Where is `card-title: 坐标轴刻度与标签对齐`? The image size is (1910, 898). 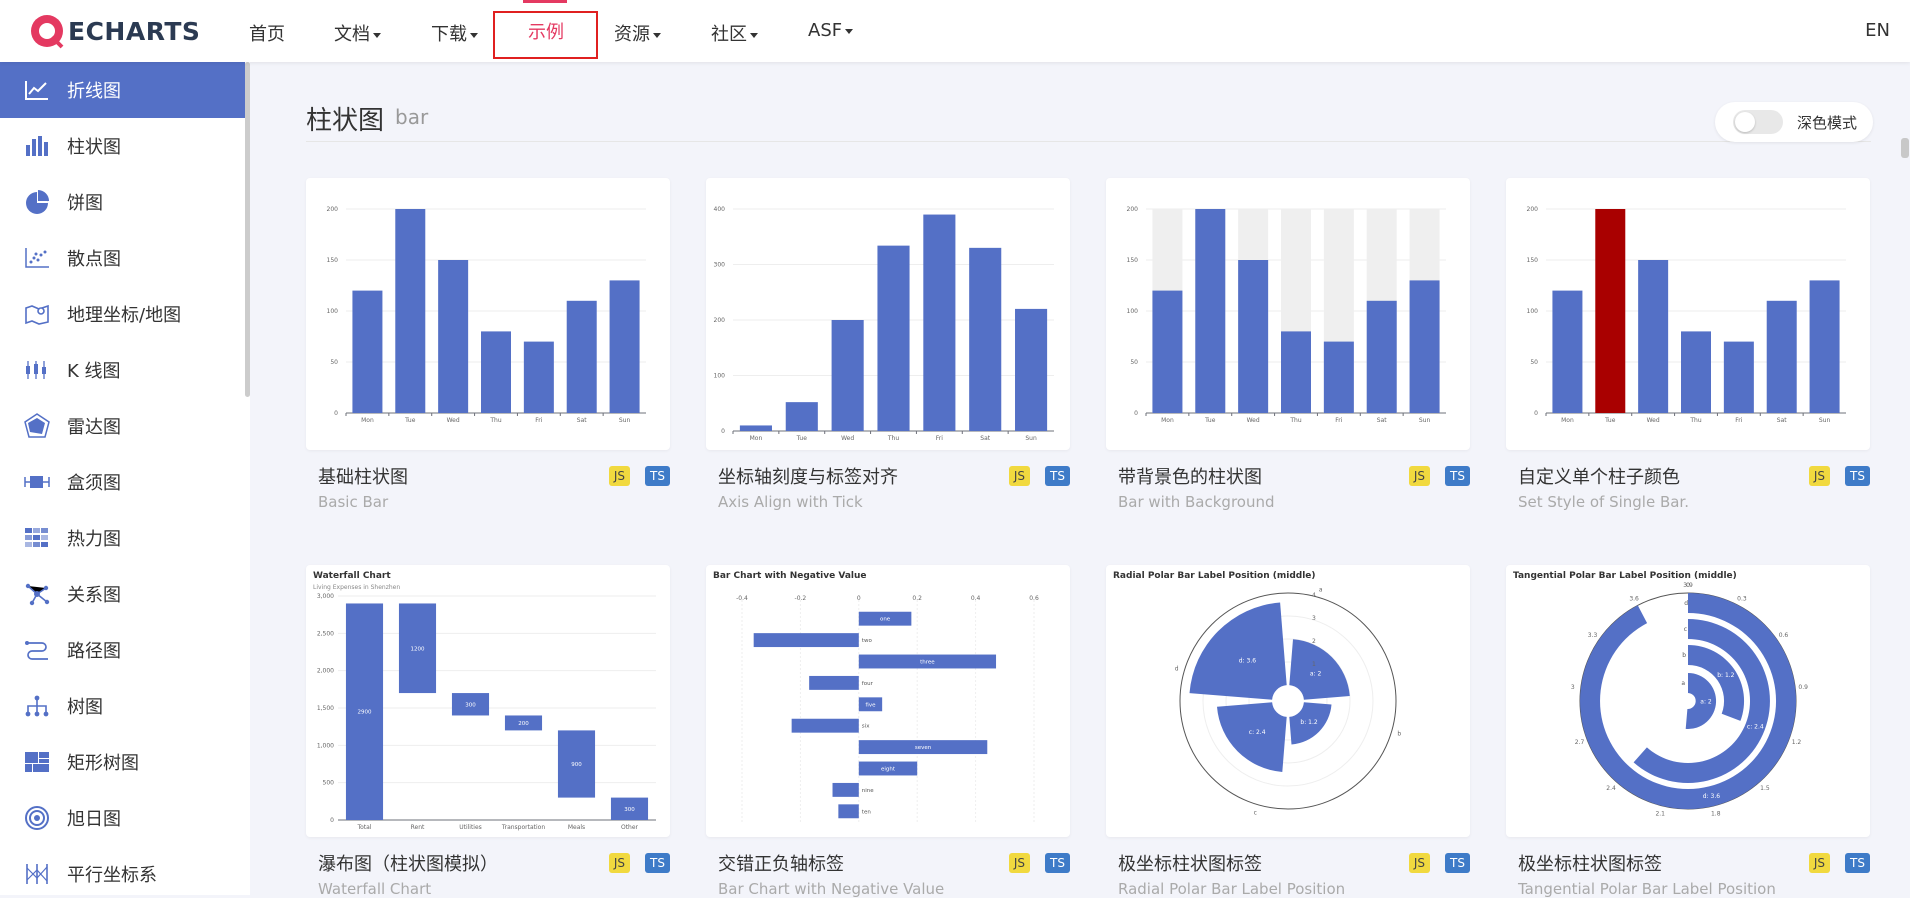
card-title: 坐标轴刻度与标签对齐 is located at coordinates (808, 477).